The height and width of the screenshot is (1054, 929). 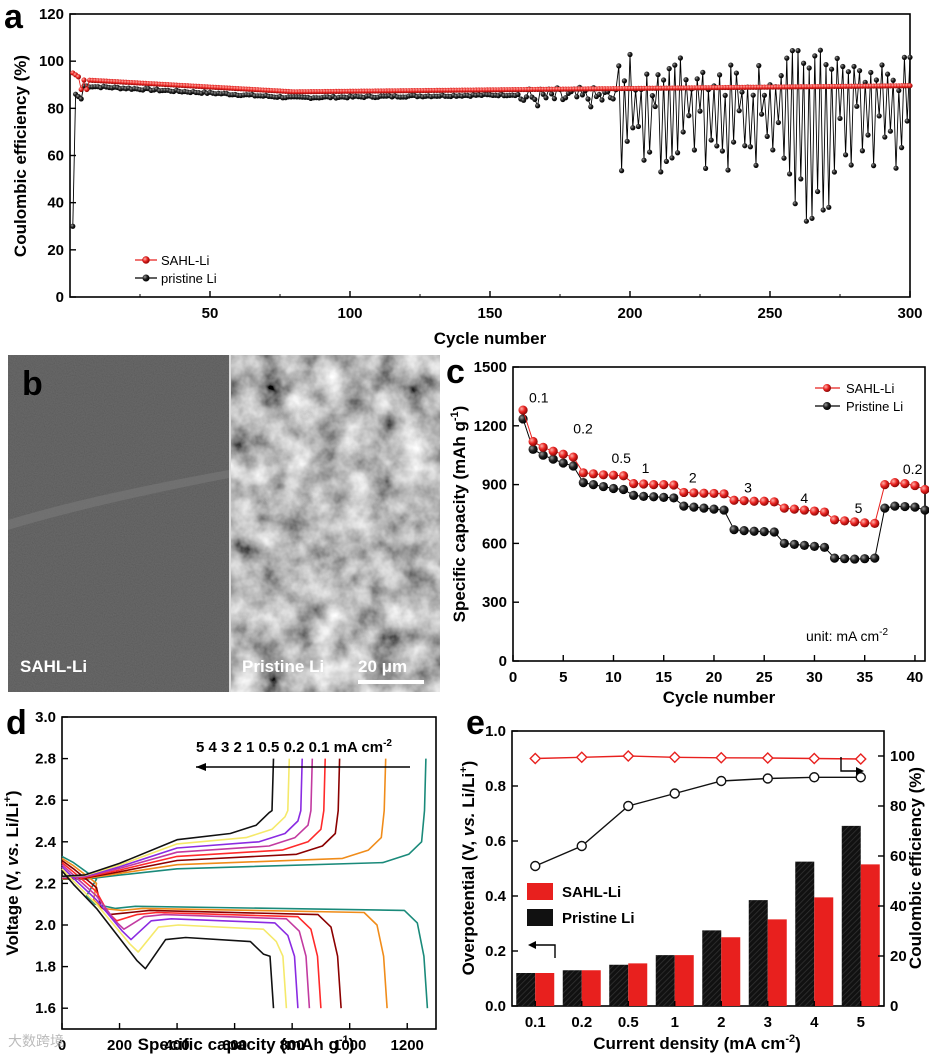 I want to click on d-discharge-0.1, so click(x=245, y=932).